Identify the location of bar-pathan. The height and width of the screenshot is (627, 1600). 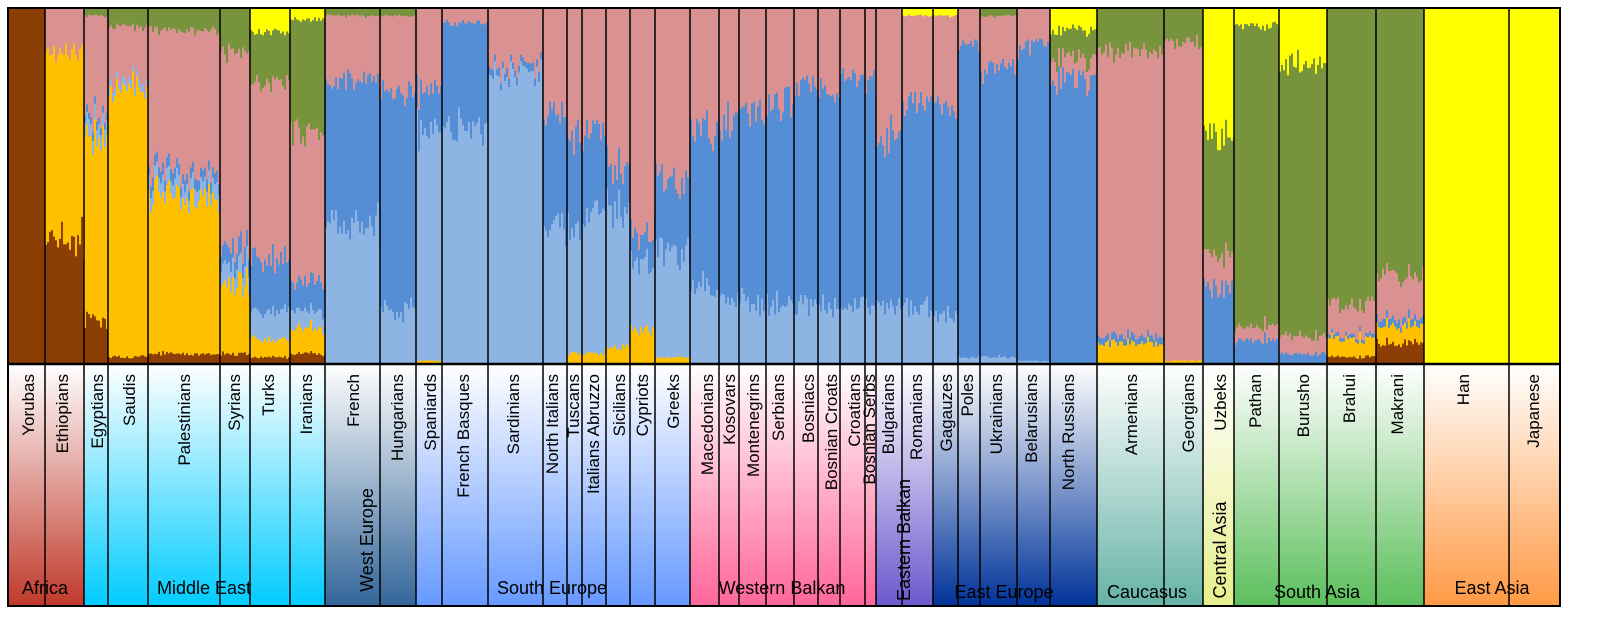
(1257, 186).